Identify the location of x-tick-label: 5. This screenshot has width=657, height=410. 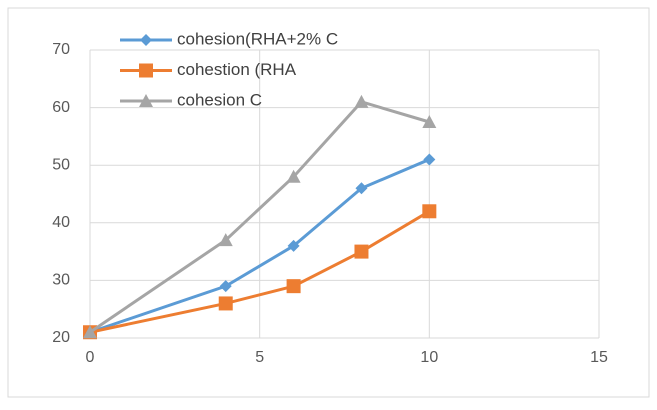
(259, 357).